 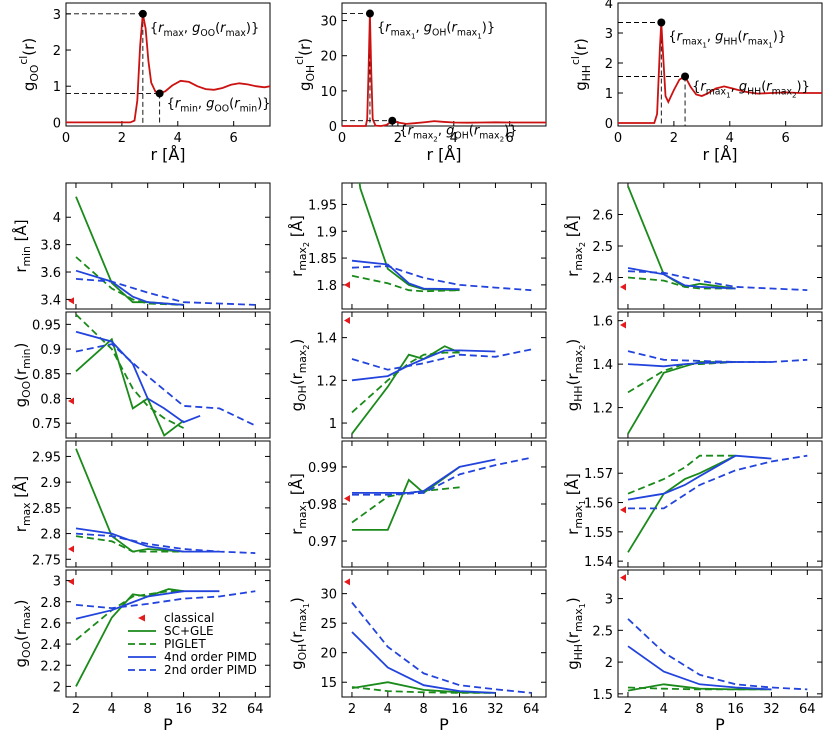 I want to click on chart-grmax_OO: 2 4 8 16 32 64 P 2 2.2 2.4 2.6 2.8 3 gOO(rmax), so click(x=141, y=651).